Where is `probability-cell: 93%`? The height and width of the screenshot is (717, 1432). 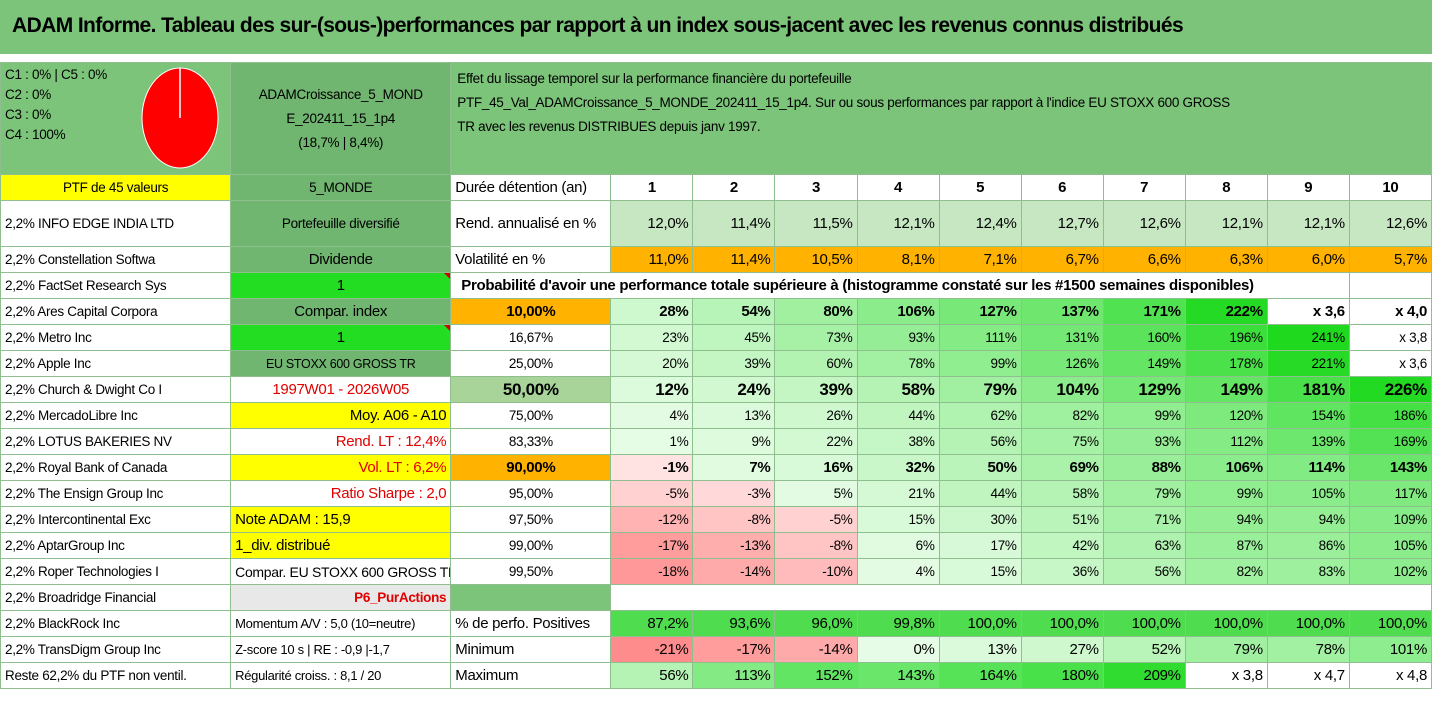 probability-cell: 93% is located at coordinates (1144, 441).